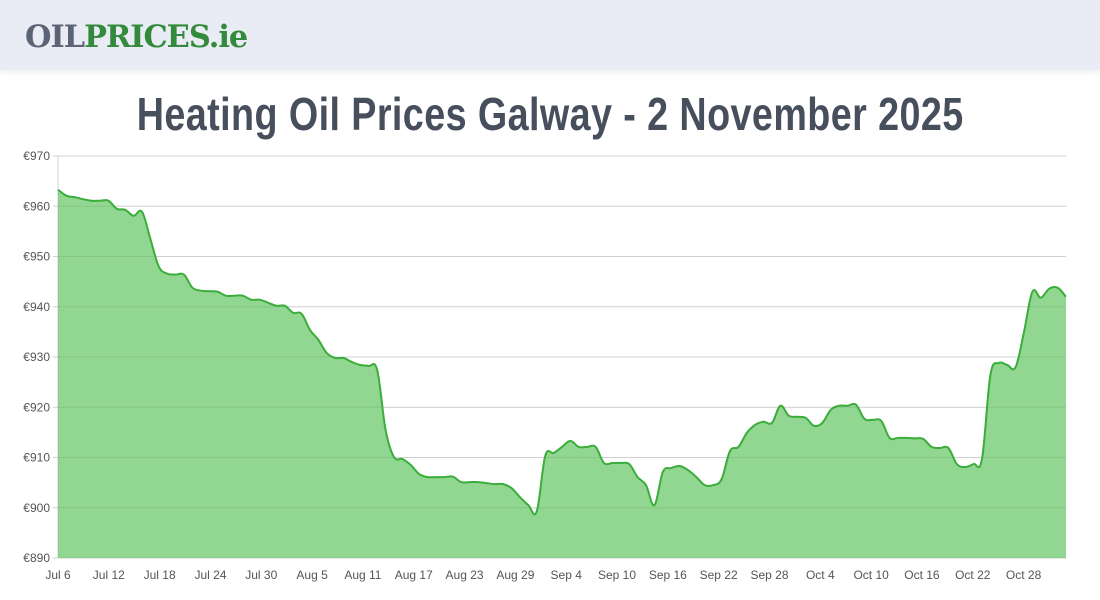 The image size is (1100, 600). I want to click on site-header: OILPRICES.ie, so click(550, 35).